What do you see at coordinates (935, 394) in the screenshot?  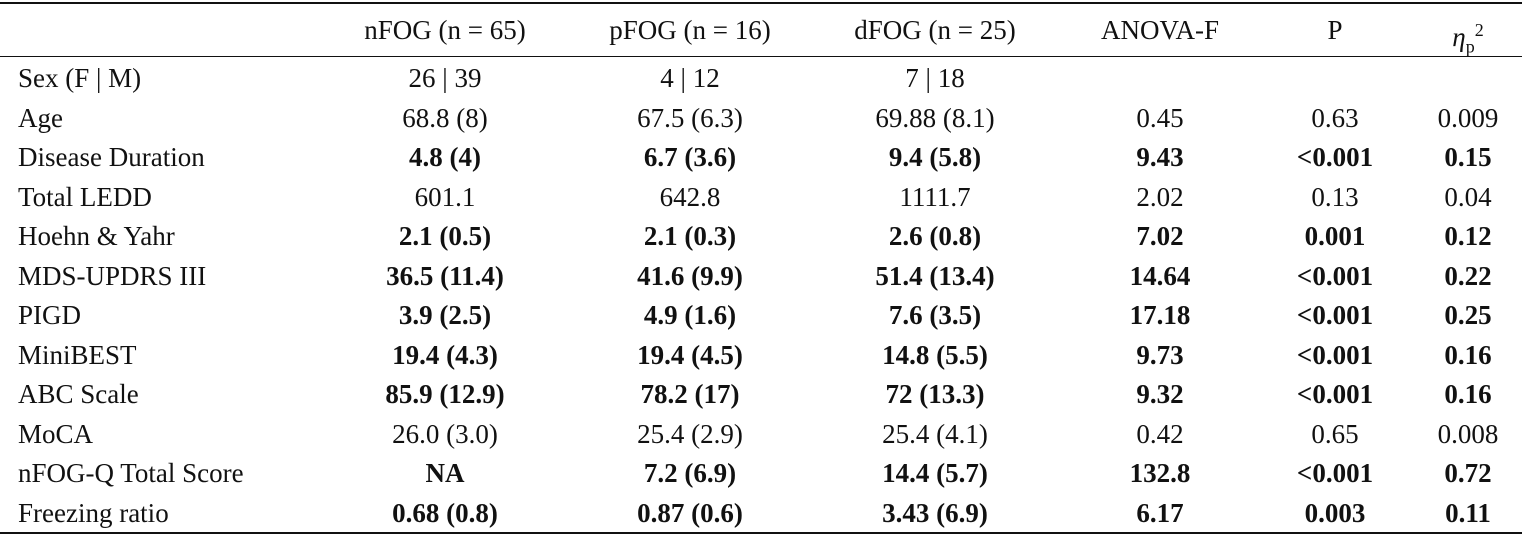 I see `table-cell: 72 (13.3)` at bounding box center [935, 394].